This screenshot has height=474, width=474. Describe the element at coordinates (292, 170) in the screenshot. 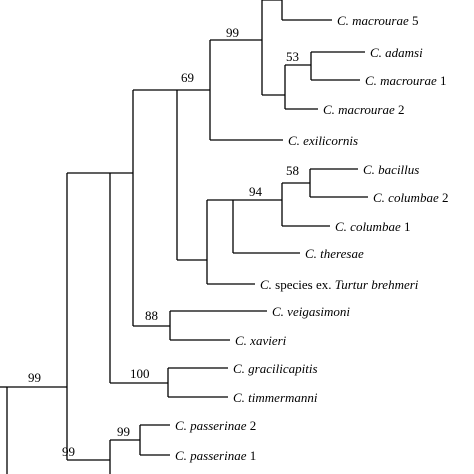

I see `bootstrap-value: 58` at that location.